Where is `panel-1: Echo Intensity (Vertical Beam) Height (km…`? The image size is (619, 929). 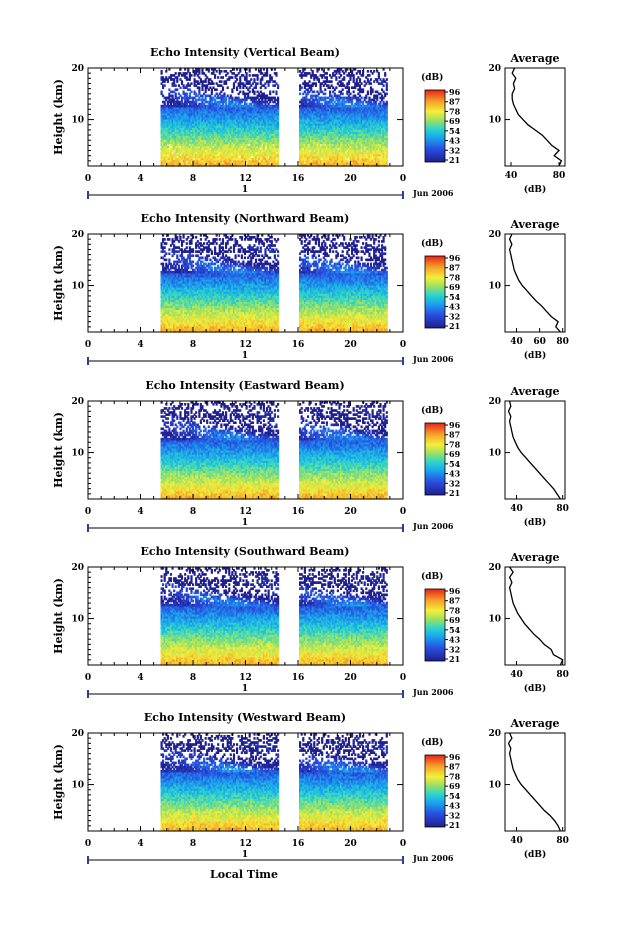 panel-1: Echo Intensity (Vertical Beam) Height (km… is located at coordinates (308, 122).